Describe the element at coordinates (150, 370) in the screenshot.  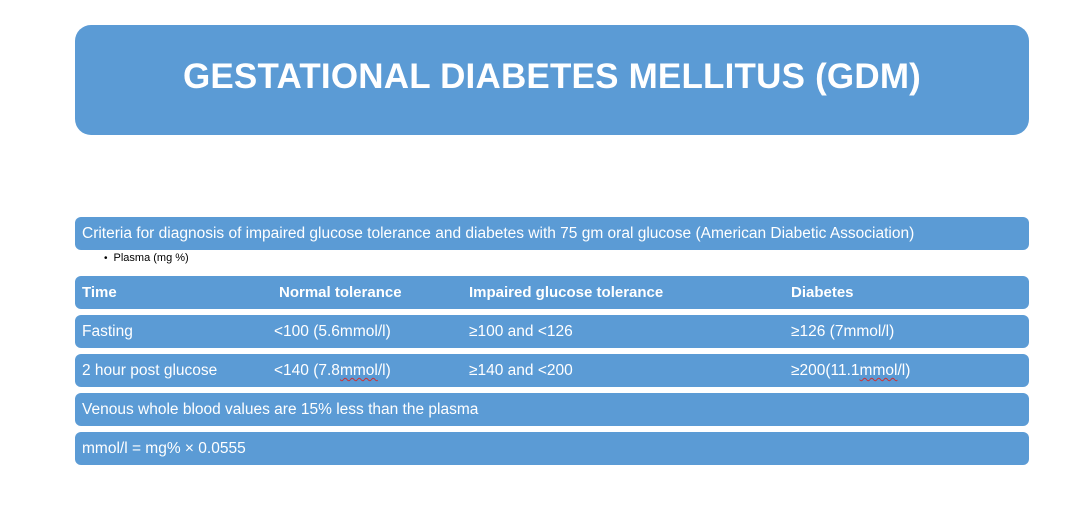
I see `cell-time: 2 hour post glucose` at that location.